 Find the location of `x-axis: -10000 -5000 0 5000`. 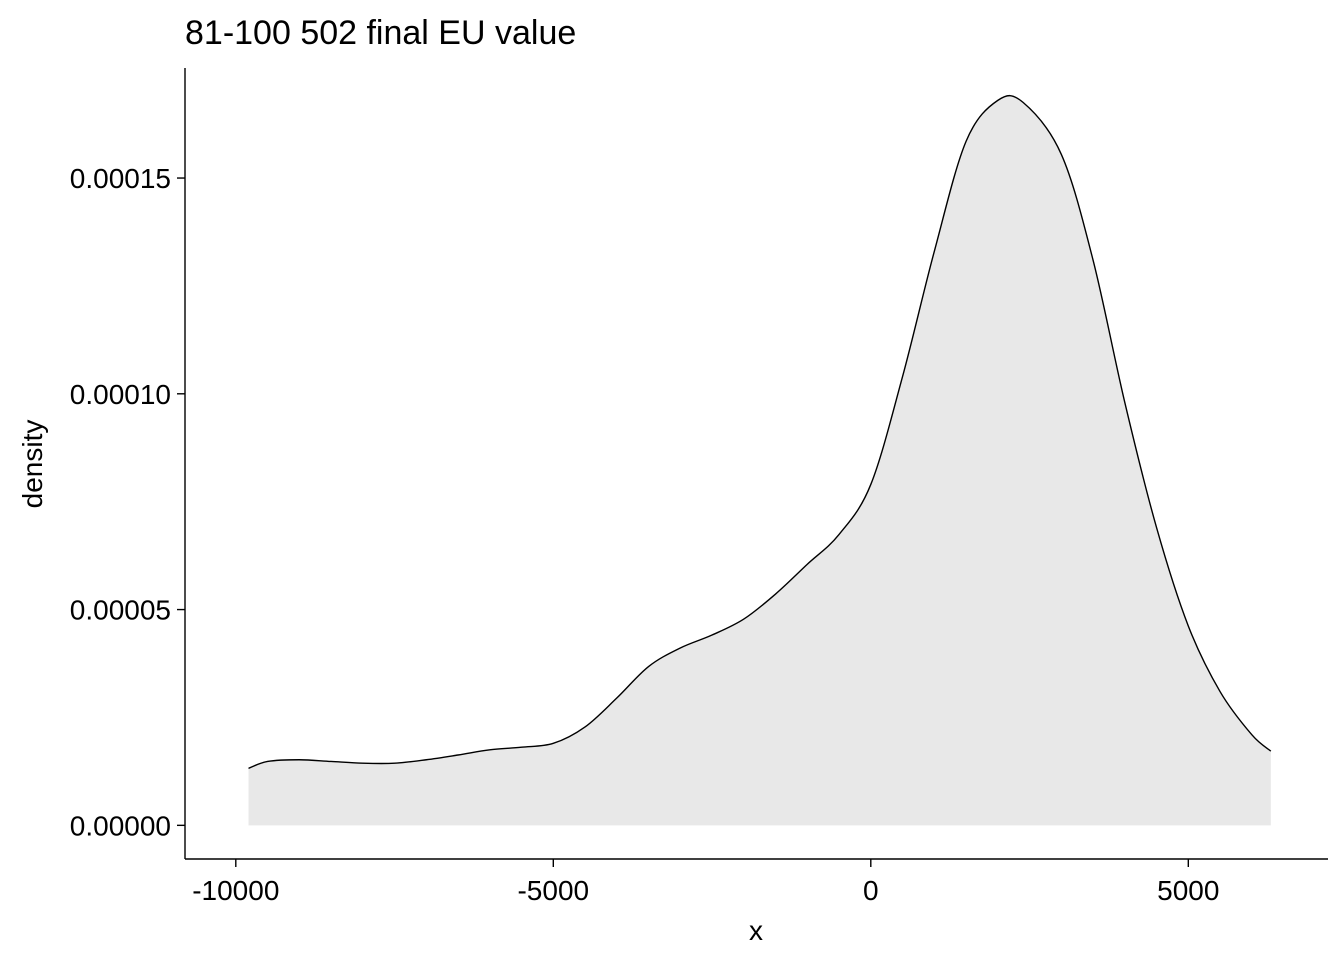

x-axis: -10000 -5000 0 5000 is located at coordinates (756, 882).